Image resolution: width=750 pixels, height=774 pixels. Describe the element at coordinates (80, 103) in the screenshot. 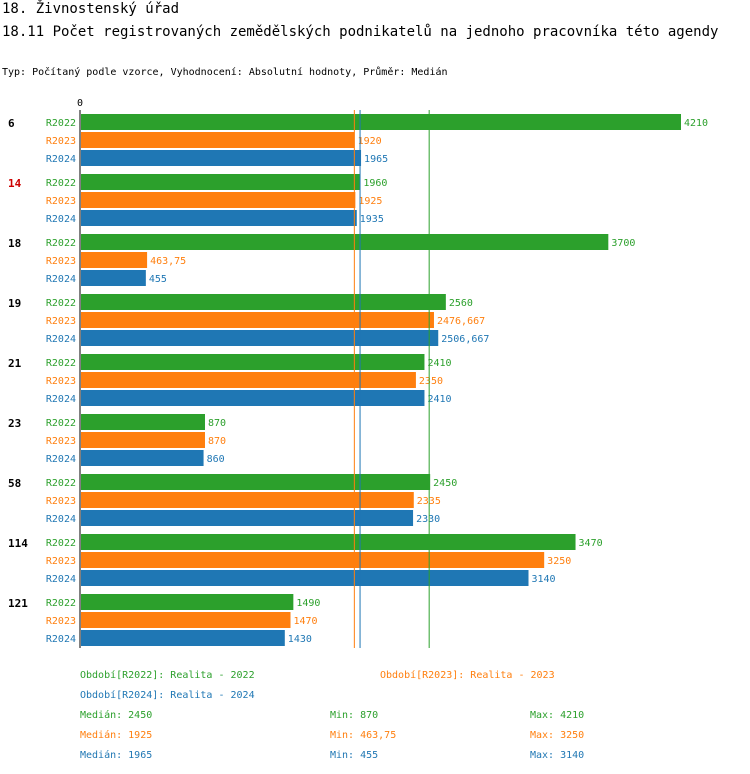

I see `x-axis-tick-label: 0` at that location.